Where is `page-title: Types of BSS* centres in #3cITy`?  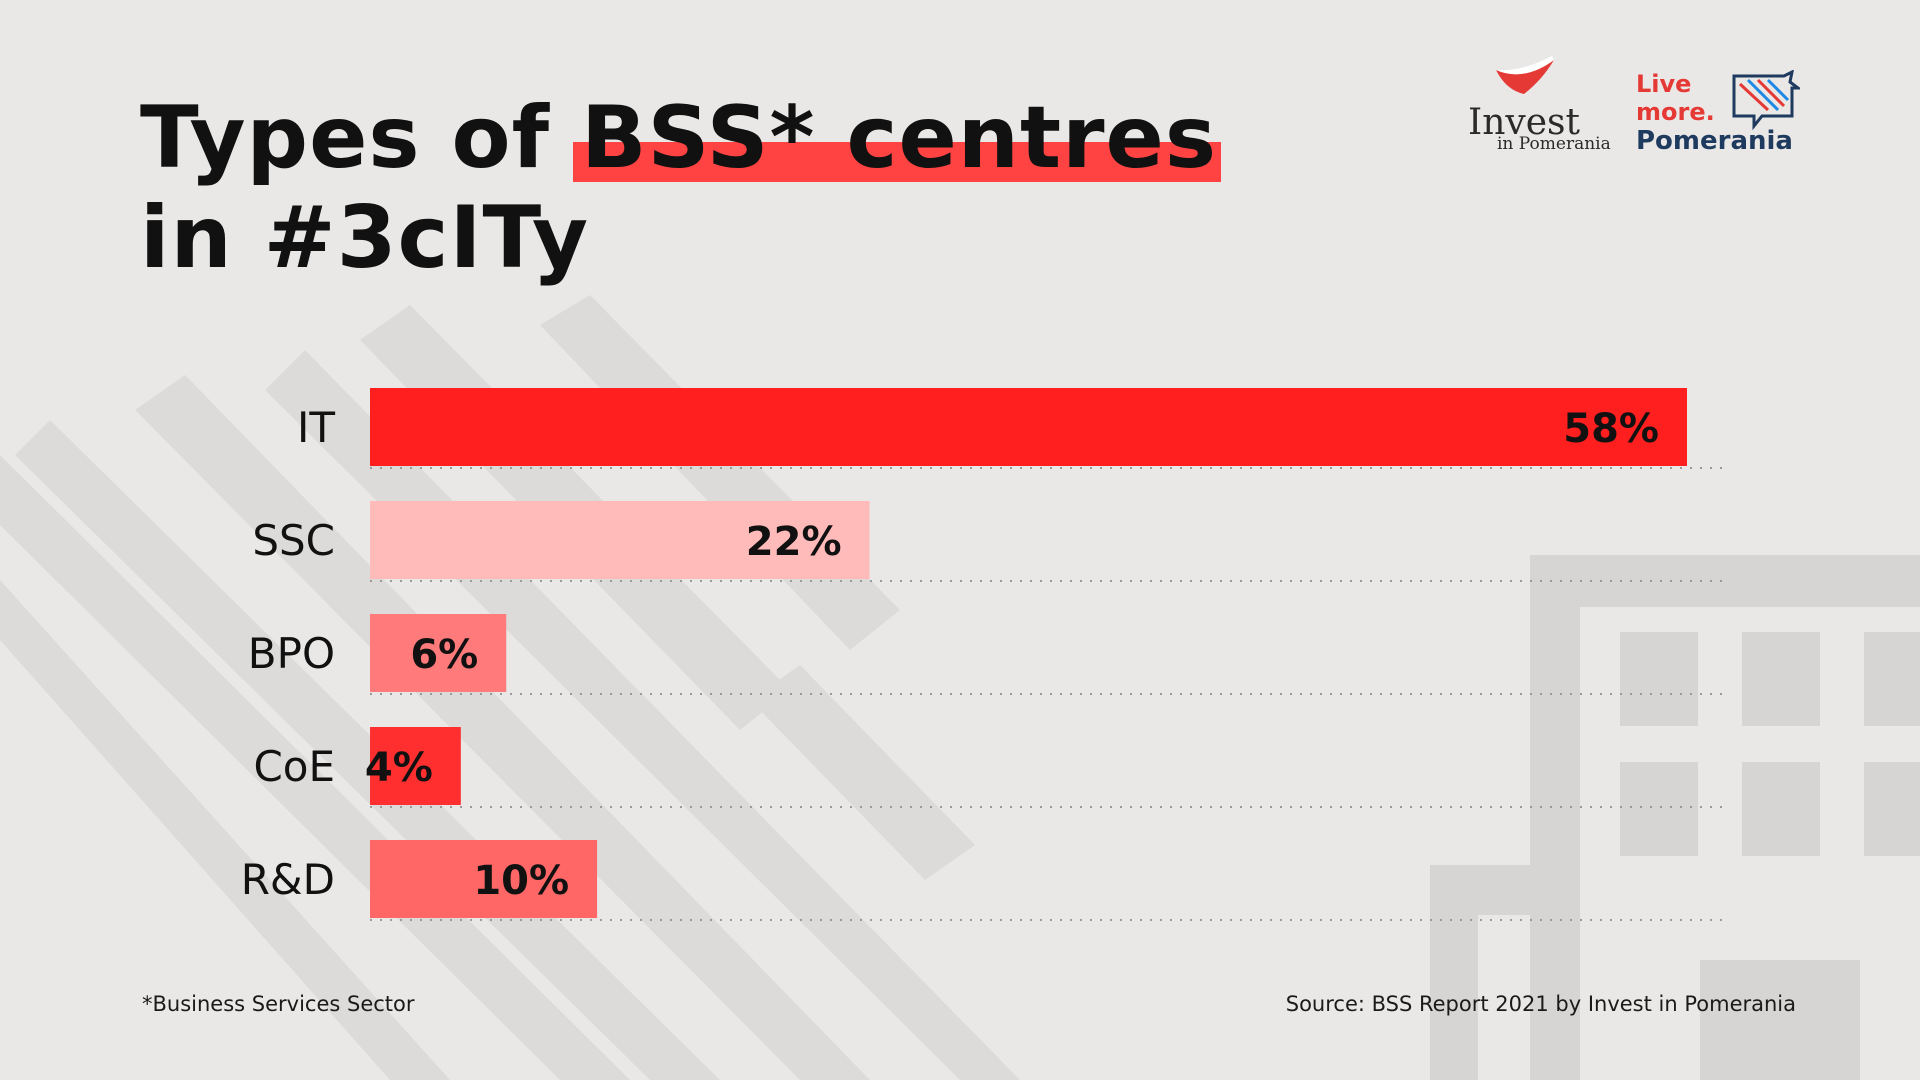 page-title: Types of BSS* centres in #3cITy is located at coordinates (681, 188).